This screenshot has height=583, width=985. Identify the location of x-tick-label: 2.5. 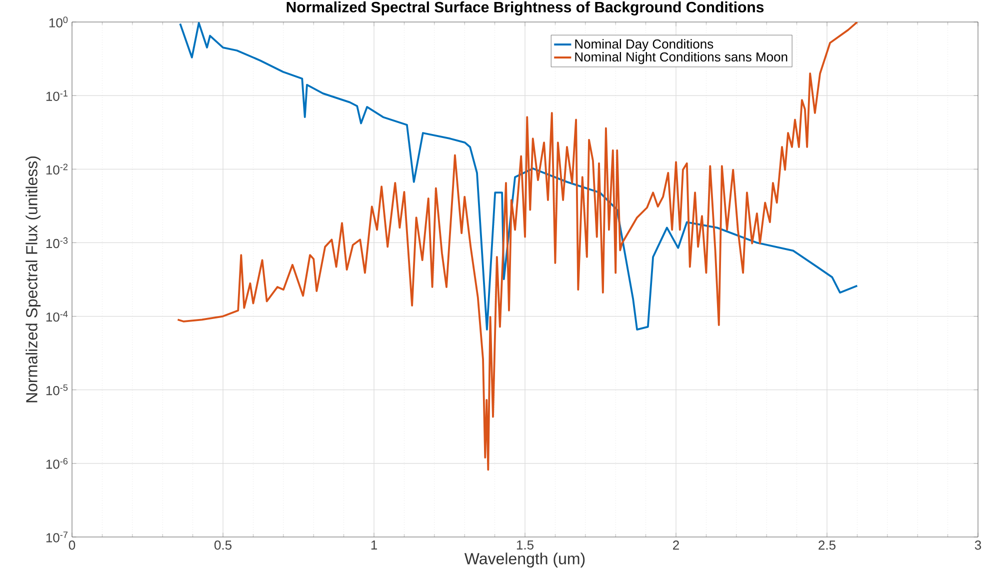
(827, 545).